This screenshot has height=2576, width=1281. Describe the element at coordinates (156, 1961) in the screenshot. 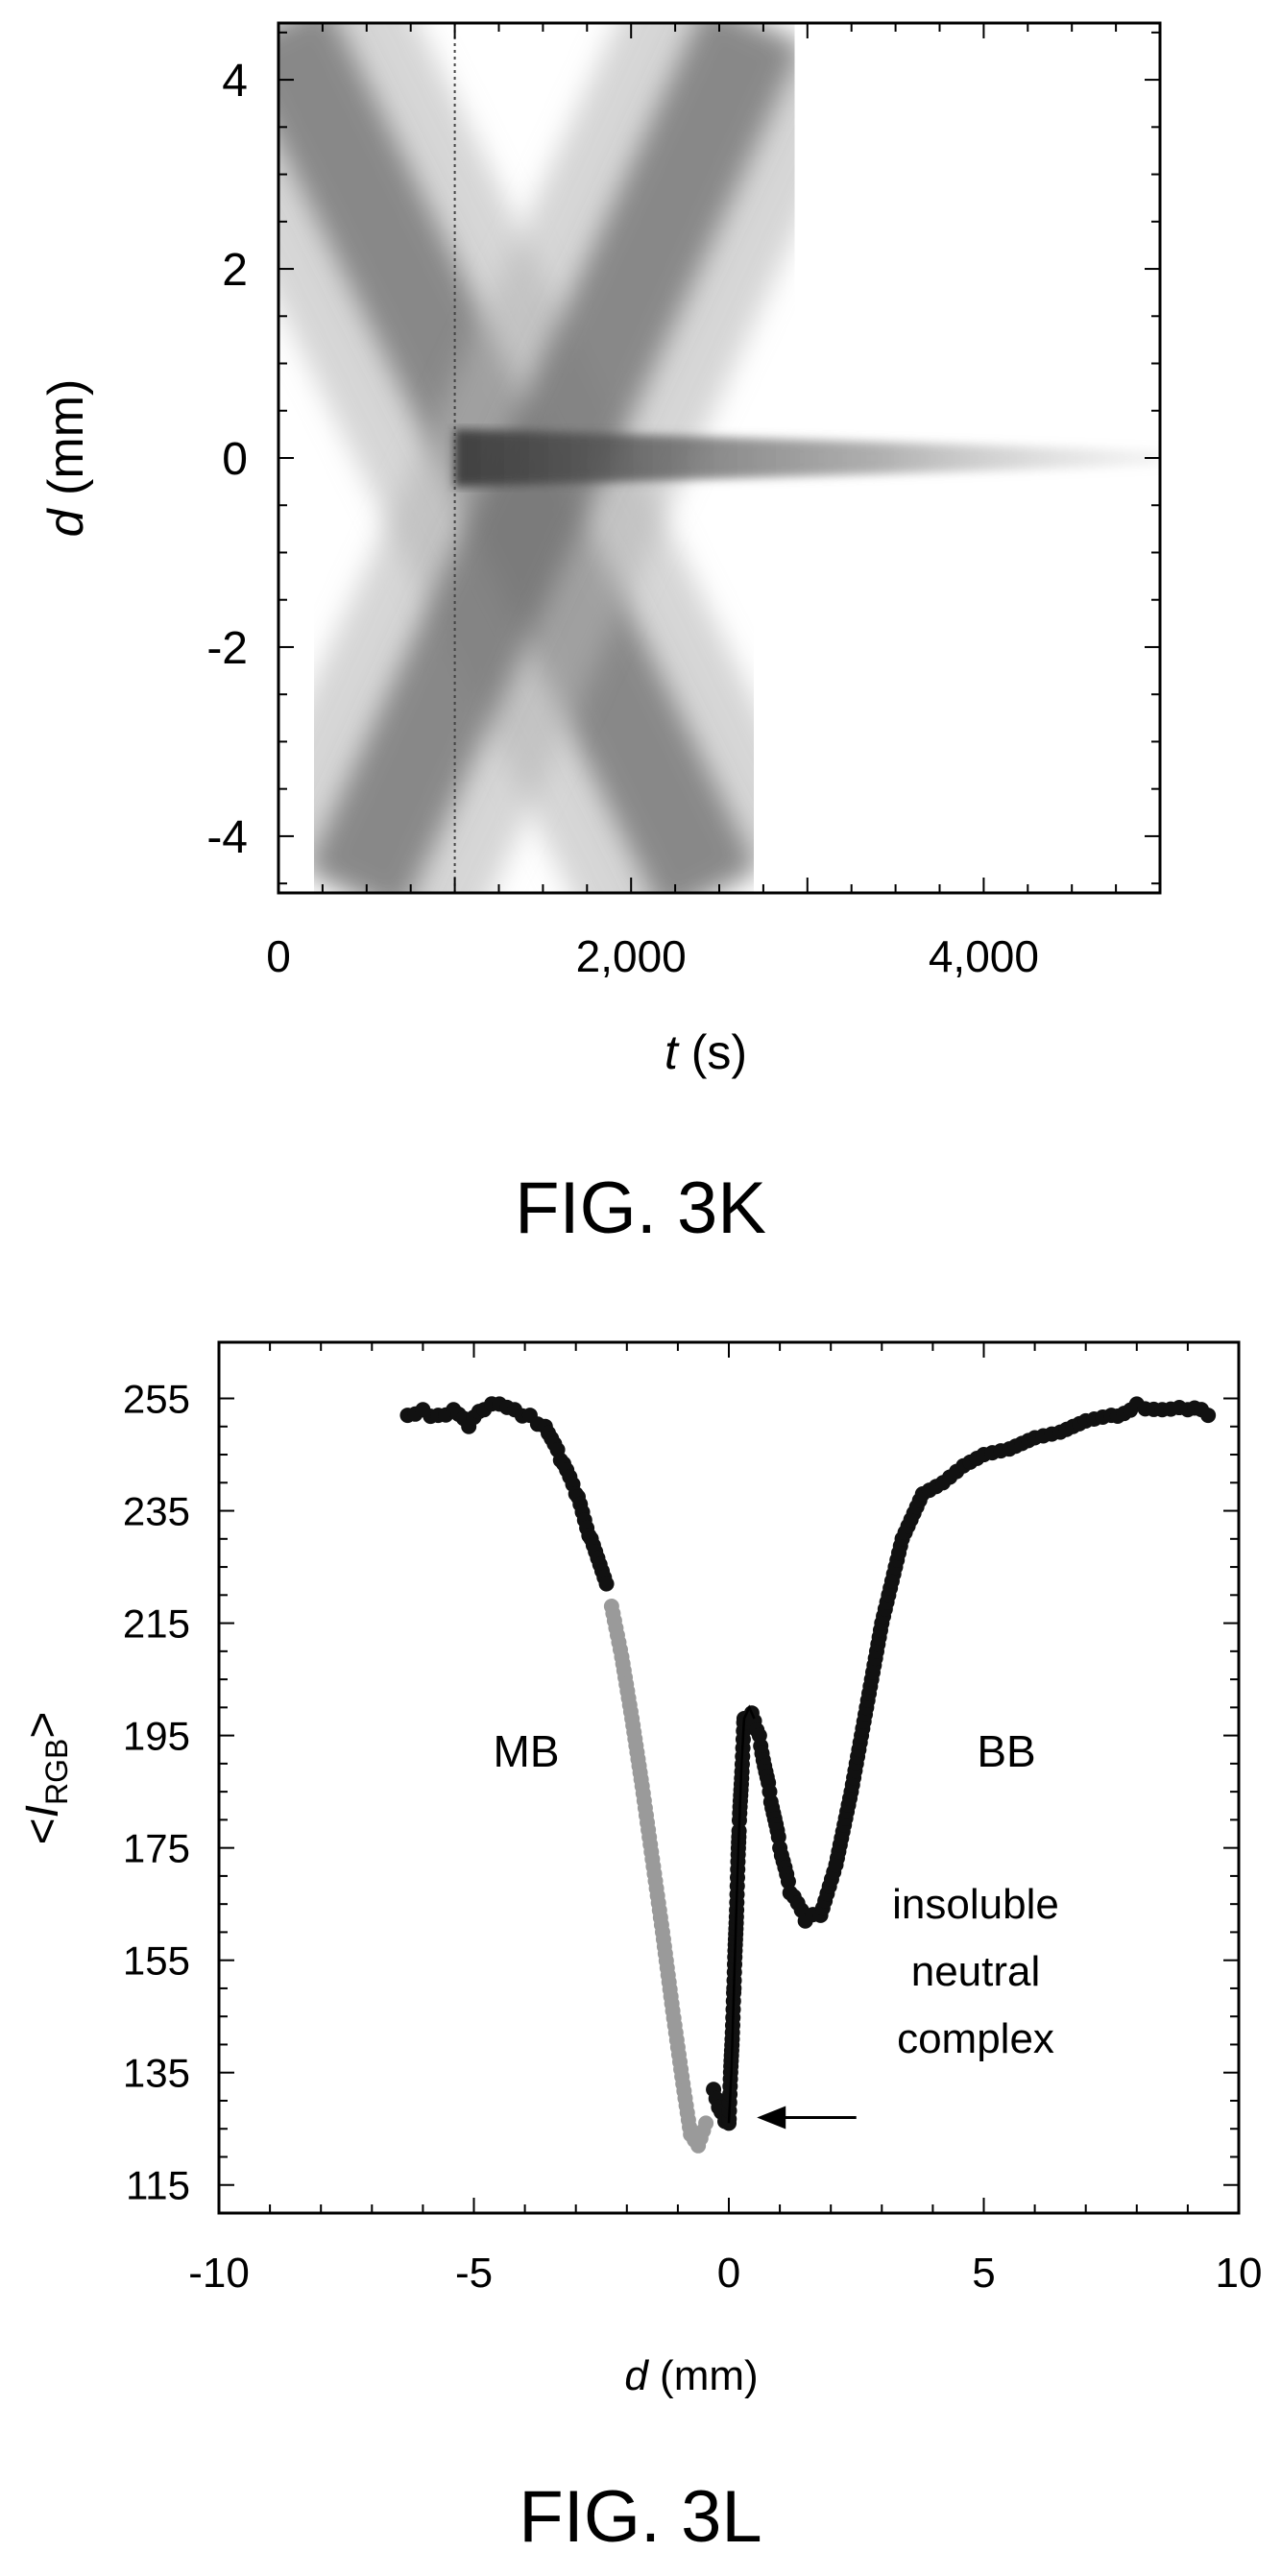

I see `y-tick-label: 155` at that location.